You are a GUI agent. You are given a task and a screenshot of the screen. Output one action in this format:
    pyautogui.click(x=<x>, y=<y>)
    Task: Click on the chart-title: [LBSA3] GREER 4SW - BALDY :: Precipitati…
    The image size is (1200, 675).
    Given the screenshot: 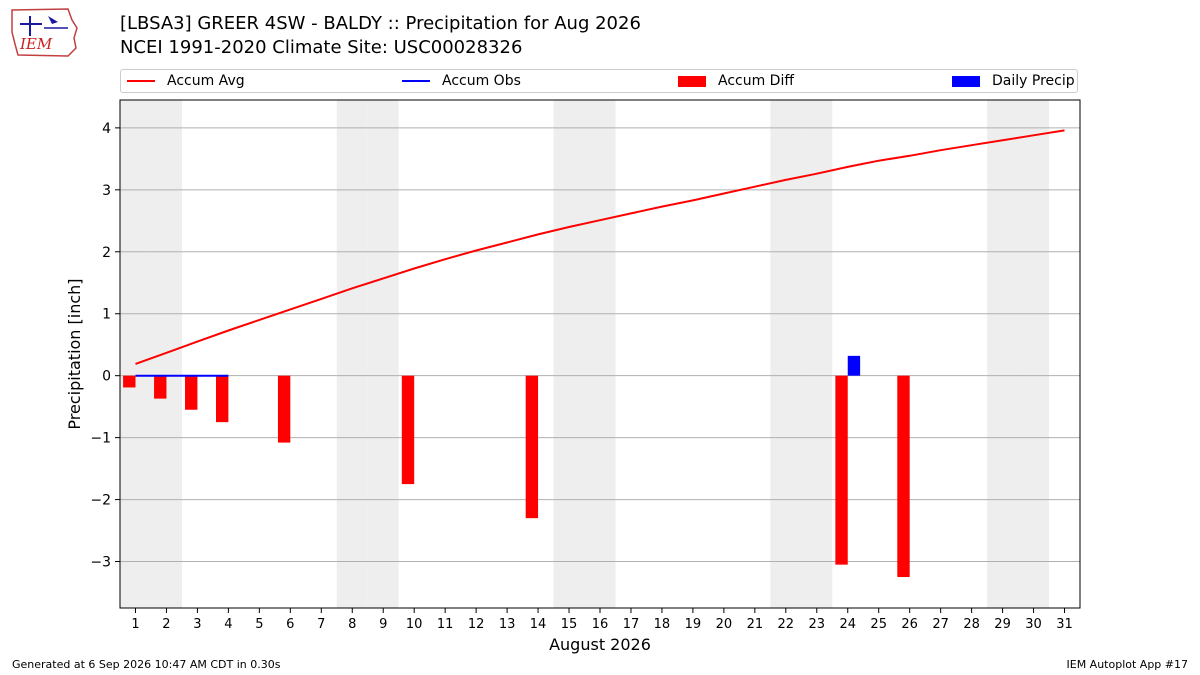 What is the action you would take?
    pyautogui.click(x=380, y=23)
    